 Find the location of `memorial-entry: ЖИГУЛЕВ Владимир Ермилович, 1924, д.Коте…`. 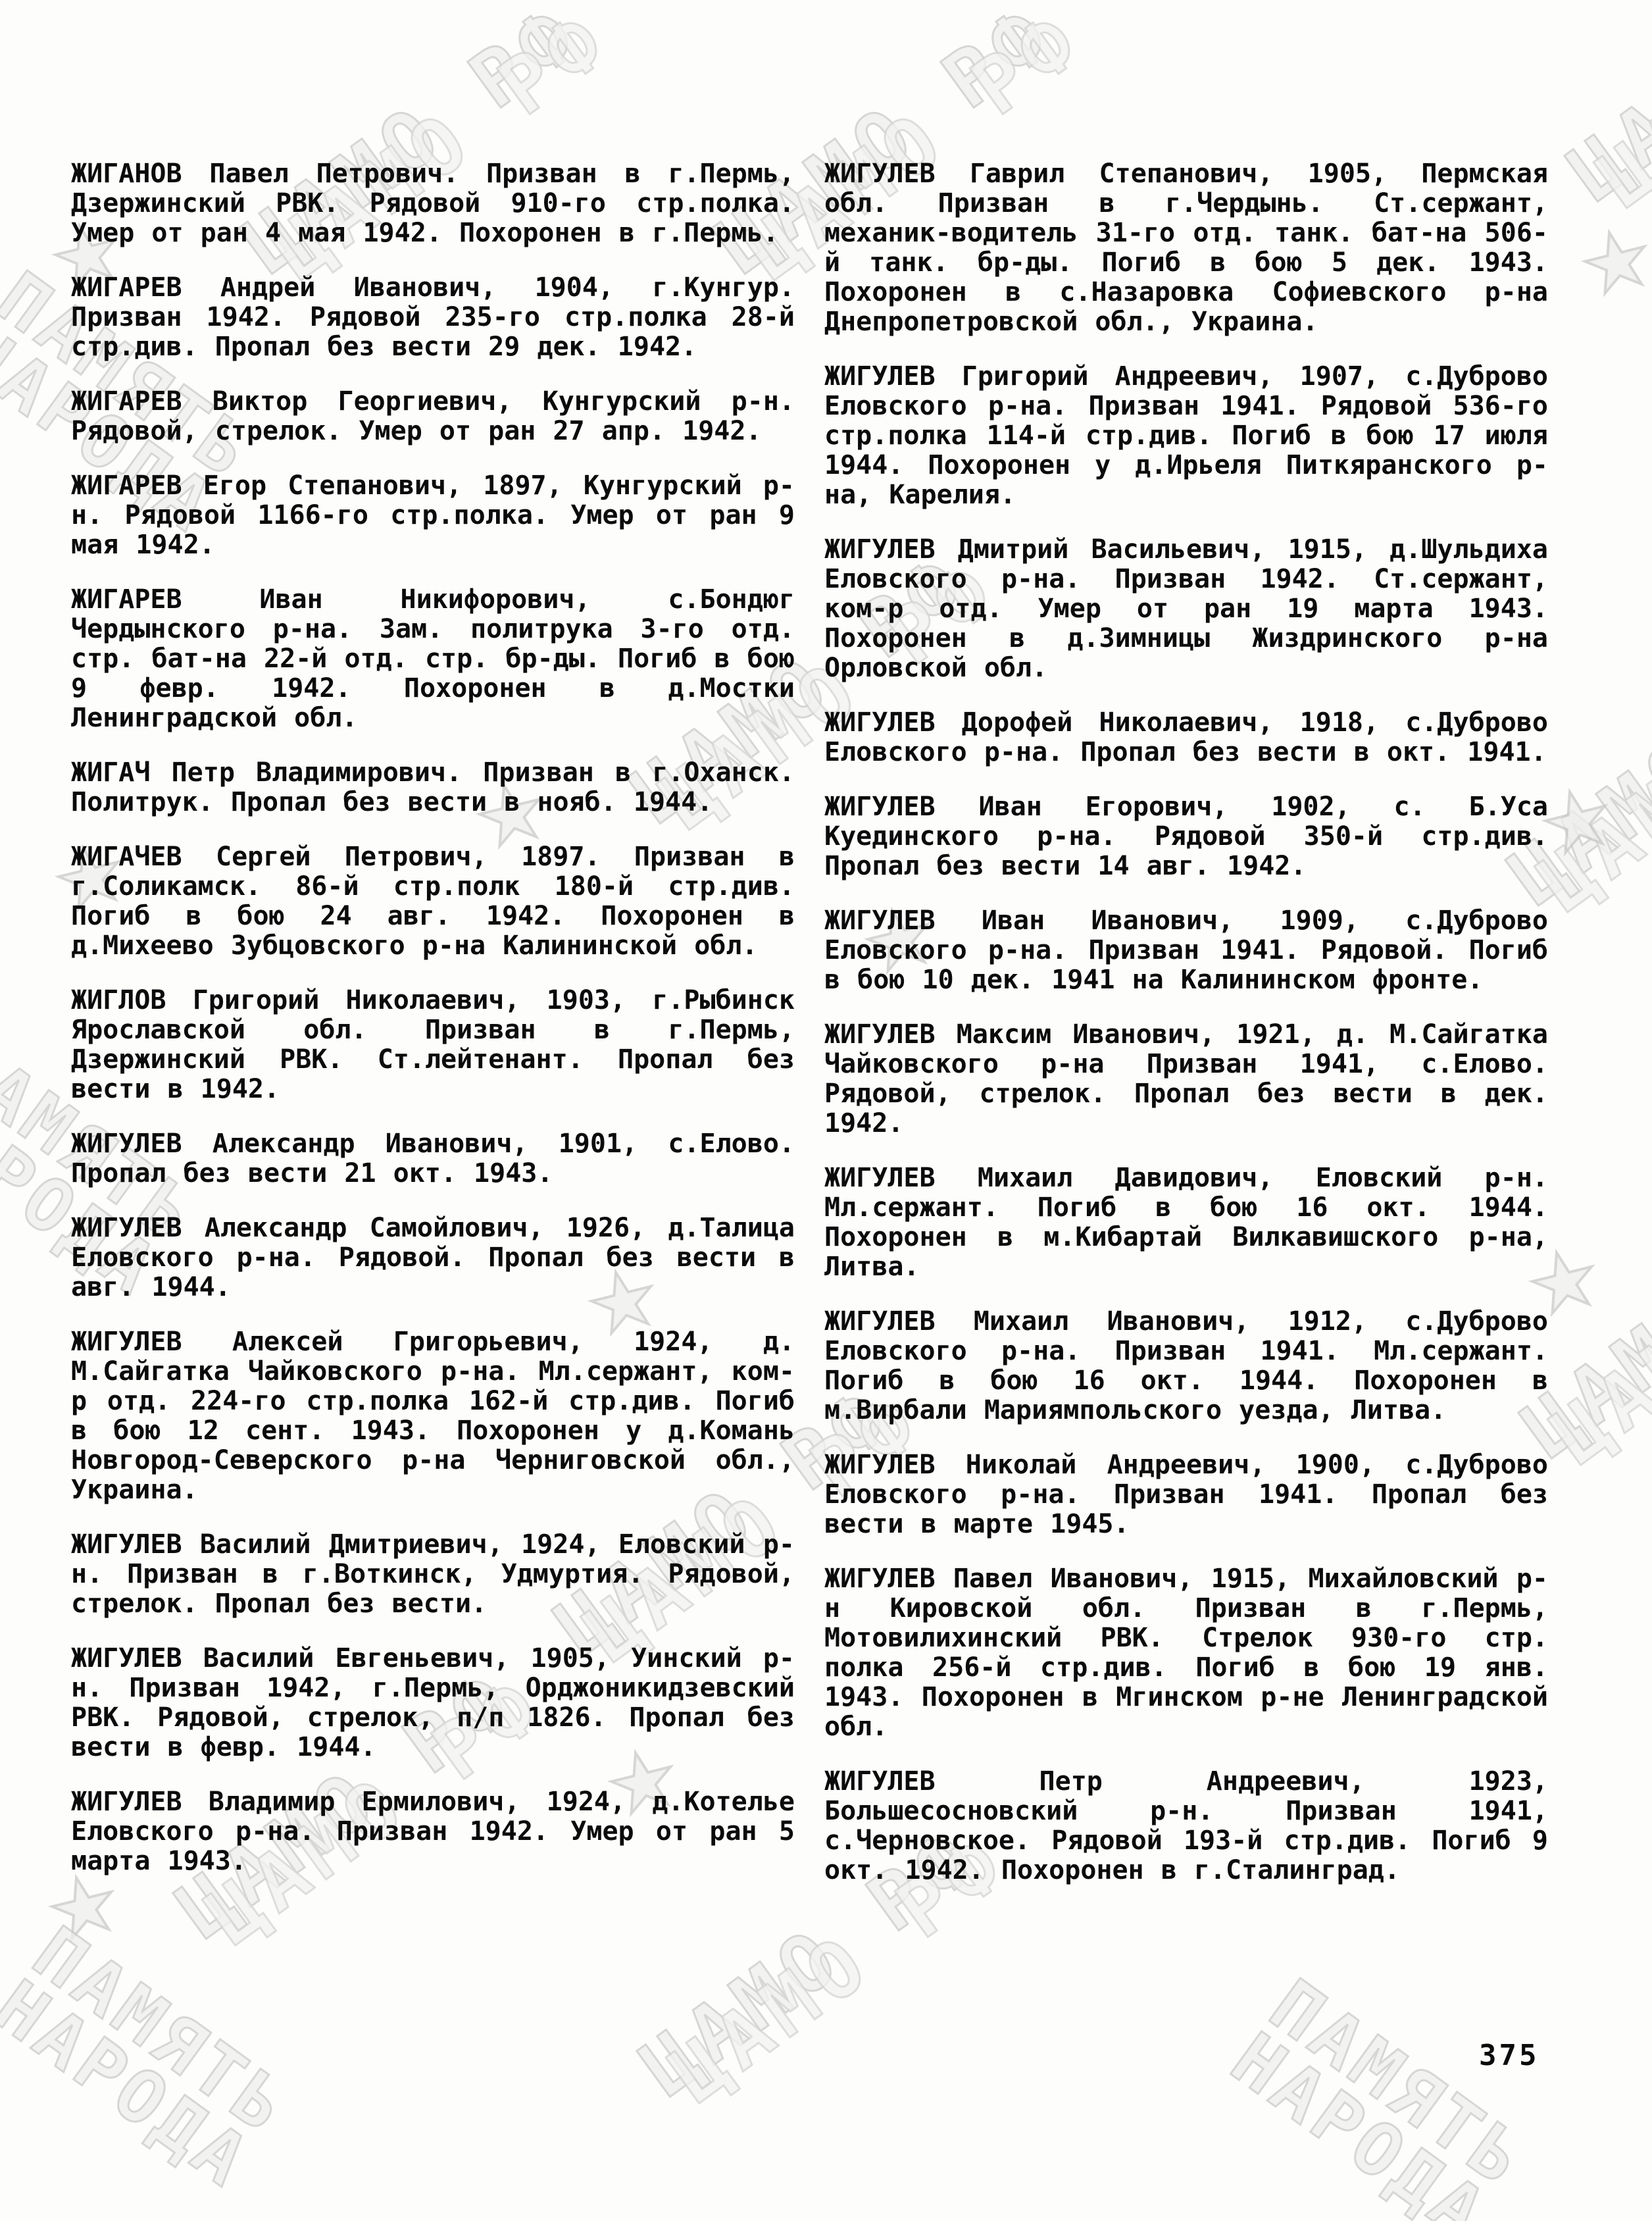

memorial-entry: ЖИГУЛЕВ Владимир Ермилович, 1924, д.Коте… is located at coordinates (433, 1831).